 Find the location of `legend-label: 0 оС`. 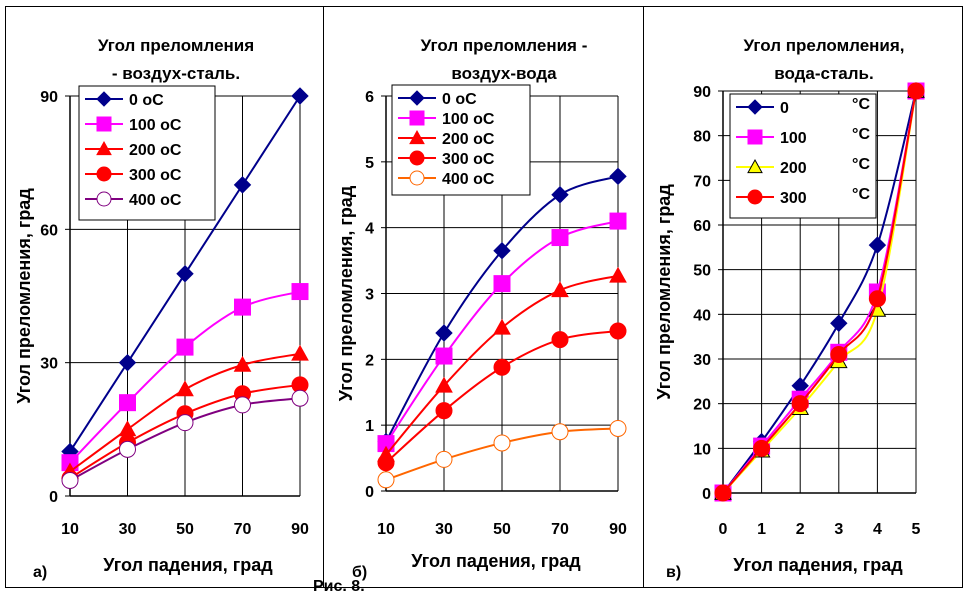

legend-label: 0 оС is located at coordinates (459, 99).